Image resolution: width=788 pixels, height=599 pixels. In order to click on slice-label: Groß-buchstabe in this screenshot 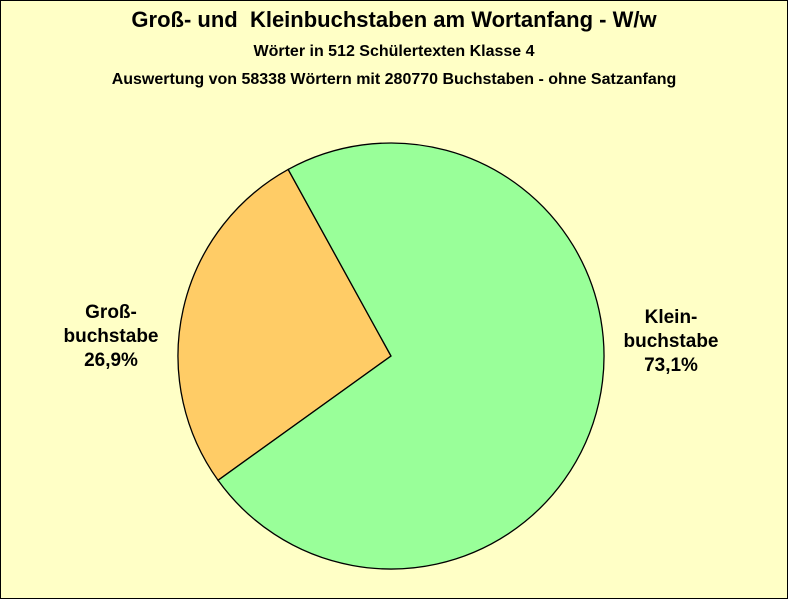, I will do `click(111, 324)`.